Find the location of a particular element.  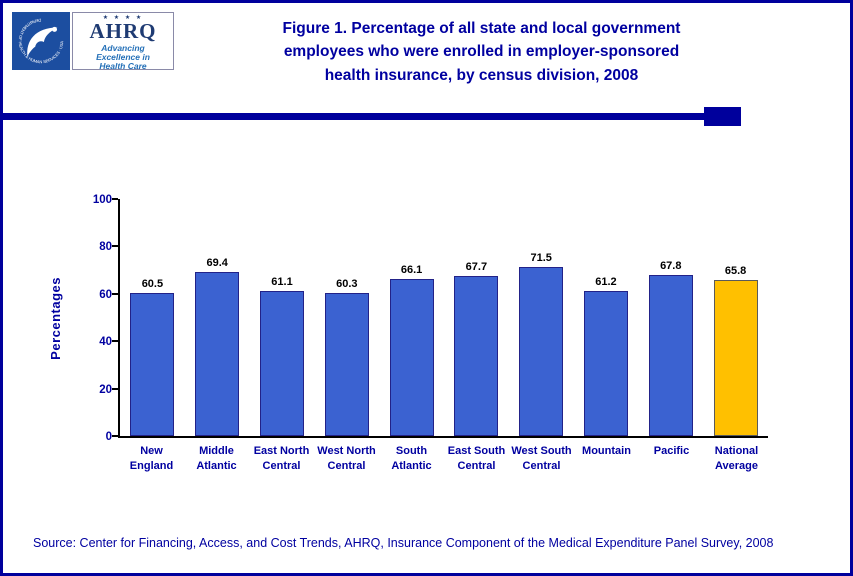

bar-column: 66.1 is located at coordinates (411, 317).